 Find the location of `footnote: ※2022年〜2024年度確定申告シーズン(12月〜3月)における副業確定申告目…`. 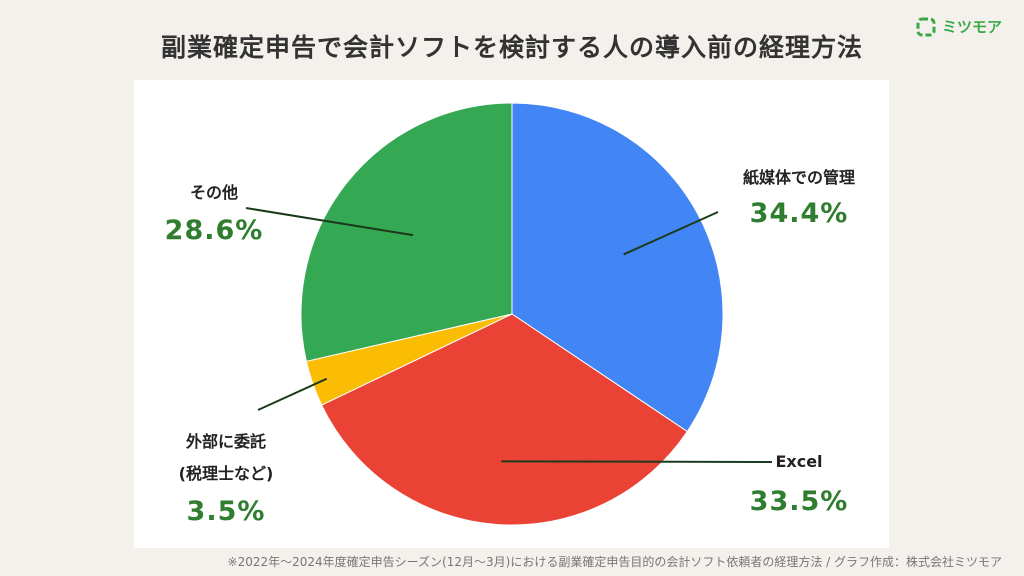

footnote: ※2022年〜2024年度確定申告シーズン(12月〜3月)における副業確定申告目… is located at coordinates (614, 562).